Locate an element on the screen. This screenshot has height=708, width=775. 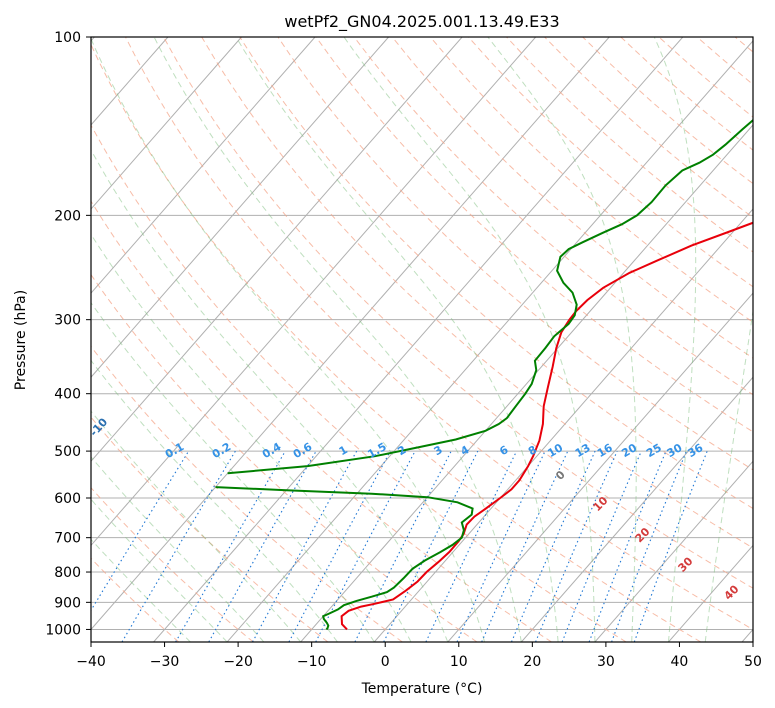
x-tick-label: 40 is located at coordinates (680, 662).